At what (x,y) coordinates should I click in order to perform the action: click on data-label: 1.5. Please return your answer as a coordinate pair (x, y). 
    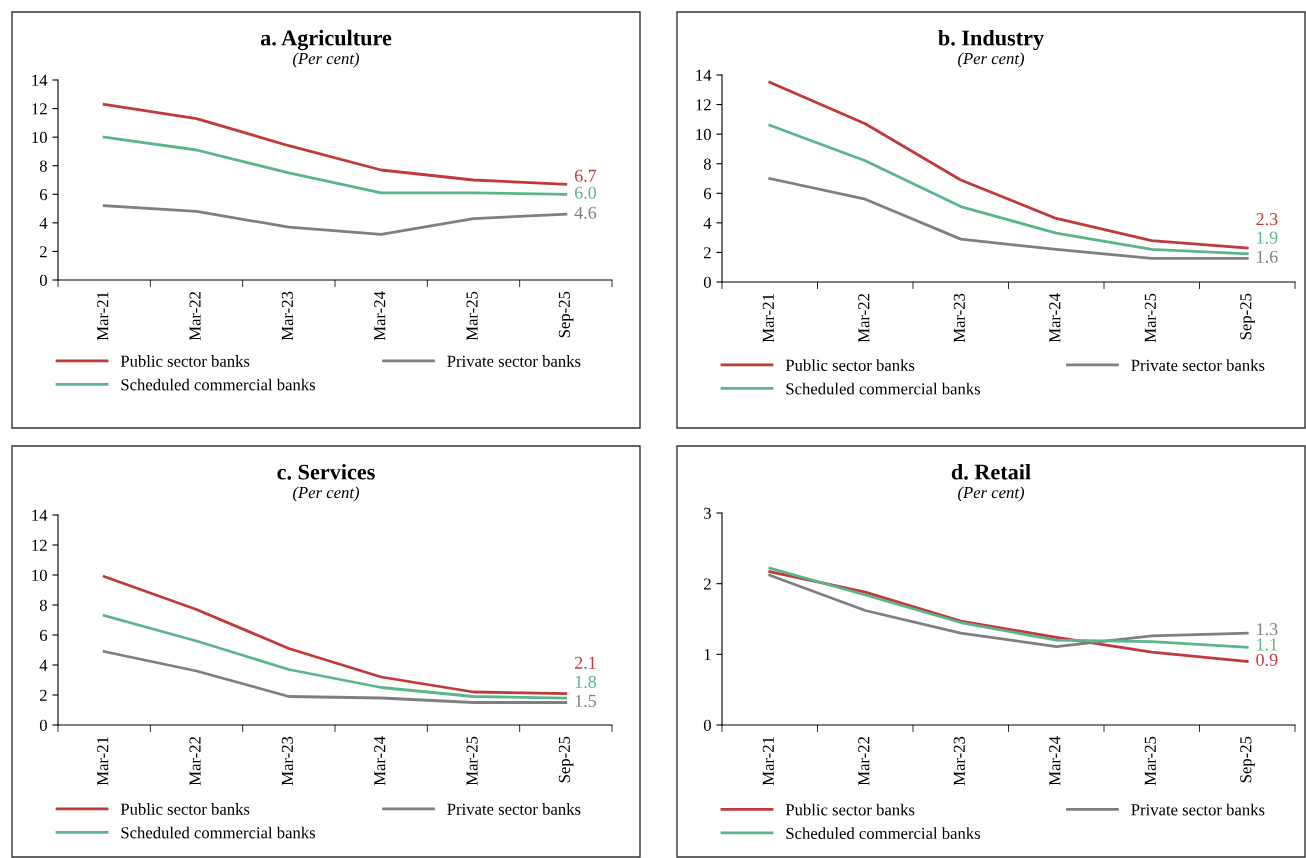
    Looking at the image, I should click on (586, 701).